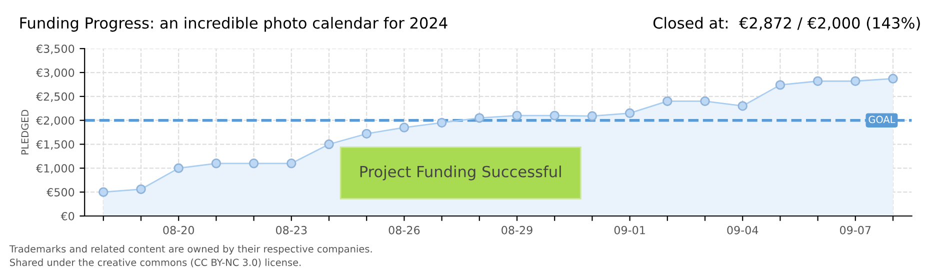  Describe the element at coordinates (55, 49) in the screenshot. I see `y-tick-label: €3,500` at that location.